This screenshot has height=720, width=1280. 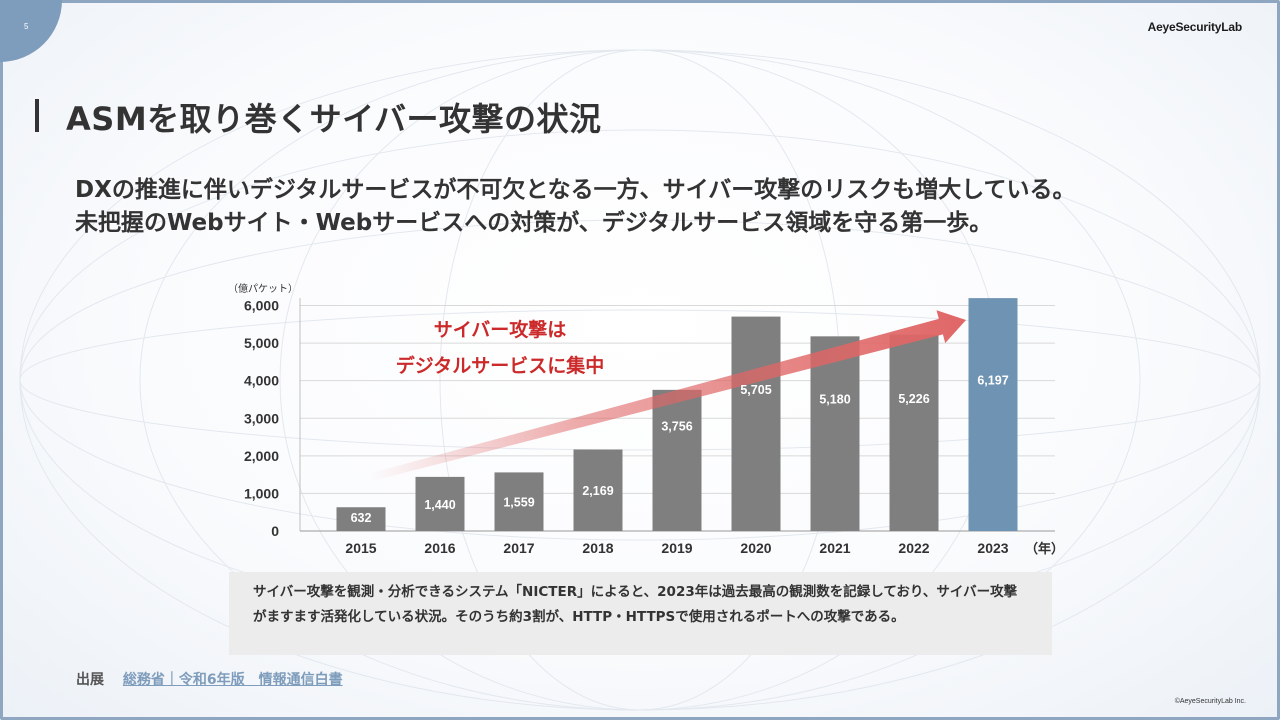 I want to click on title-accent-bar, so click(x=37, y=115).